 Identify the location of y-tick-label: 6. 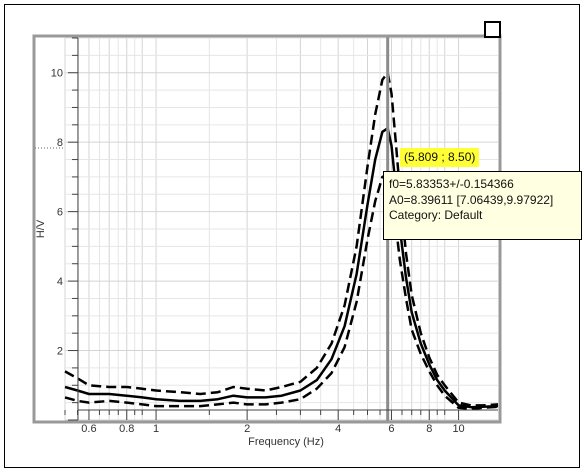
(60, 213).